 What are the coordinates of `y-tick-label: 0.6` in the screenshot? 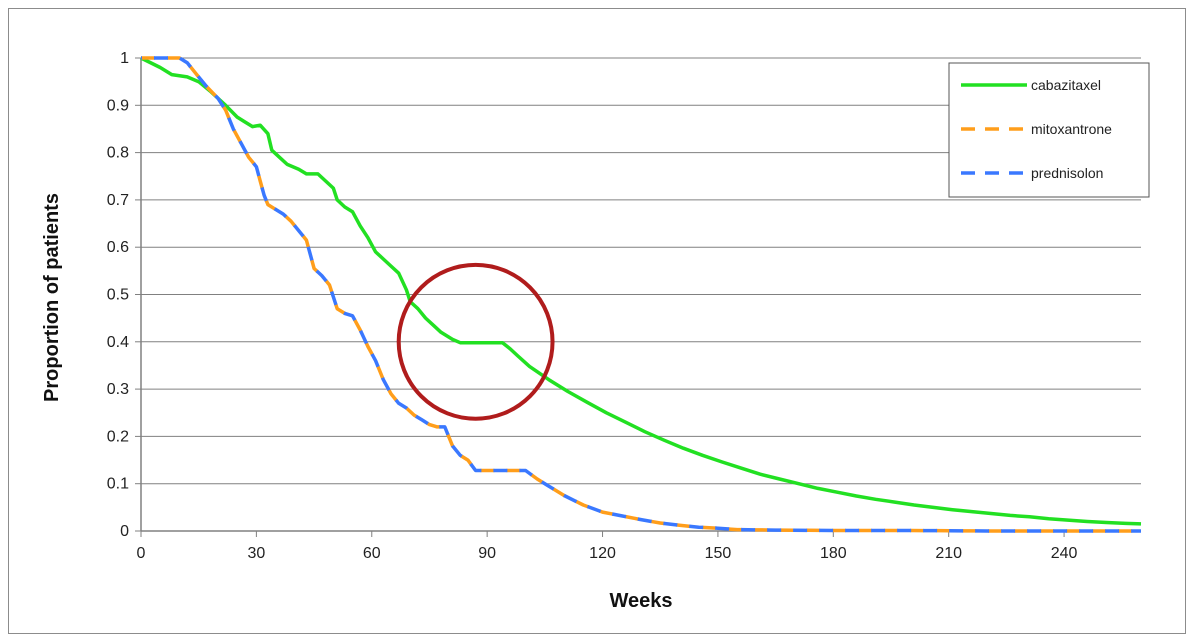 It's located at (118, 247).